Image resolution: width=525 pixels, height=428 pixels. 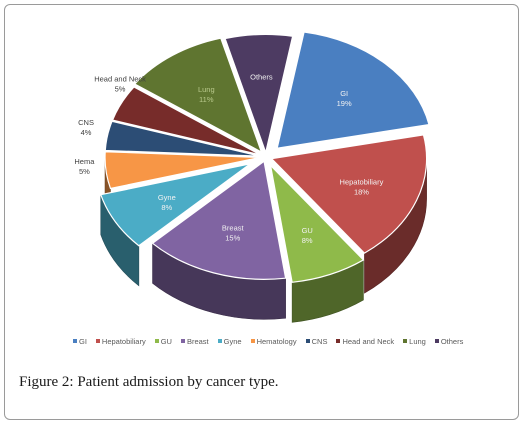 What do you see at coordinates (361, 192) in the screenshot?
I see `pie-value-hepatobiliary: 18%` at bounding box center [361, 192].